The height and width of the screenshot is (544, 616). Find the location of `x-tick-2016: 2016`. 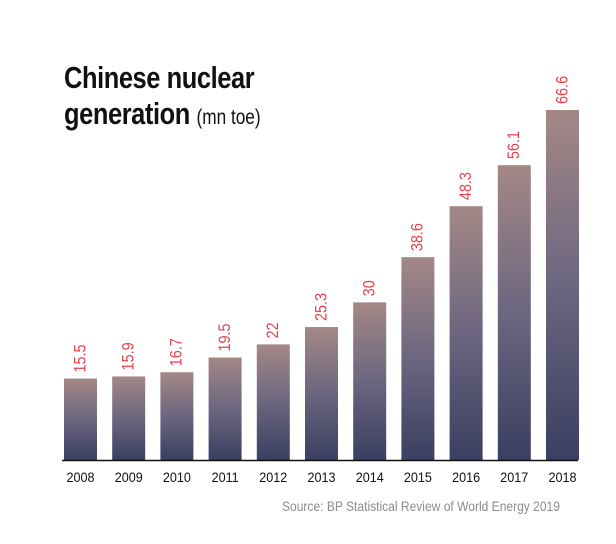

x-tick-2016: 2016 is located at coordinates (466, 477).